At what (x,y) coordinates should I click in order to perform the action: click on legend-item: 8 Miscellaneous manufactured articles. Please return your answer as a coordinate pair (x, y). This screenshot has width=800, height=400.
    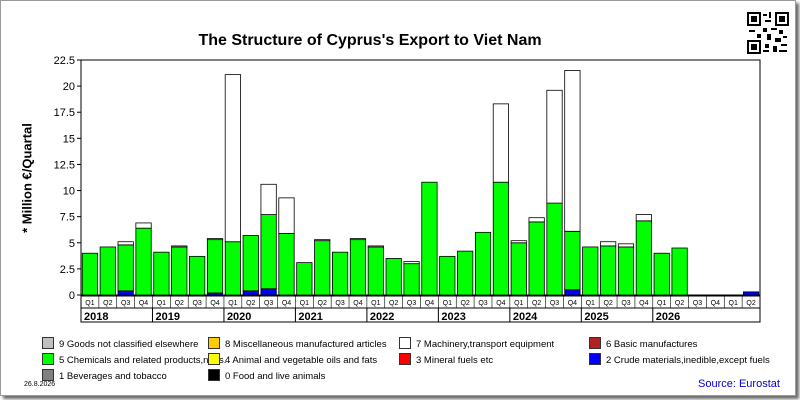
    Looking at the image, I should click on (297, 343).